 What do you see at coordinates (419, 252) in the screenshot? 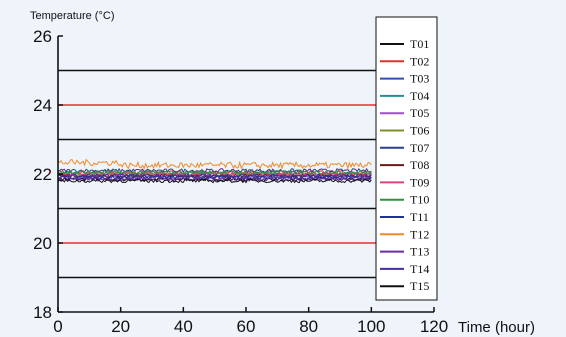
I see `legend-label-t13: T13` at bounding box center [419, 252].